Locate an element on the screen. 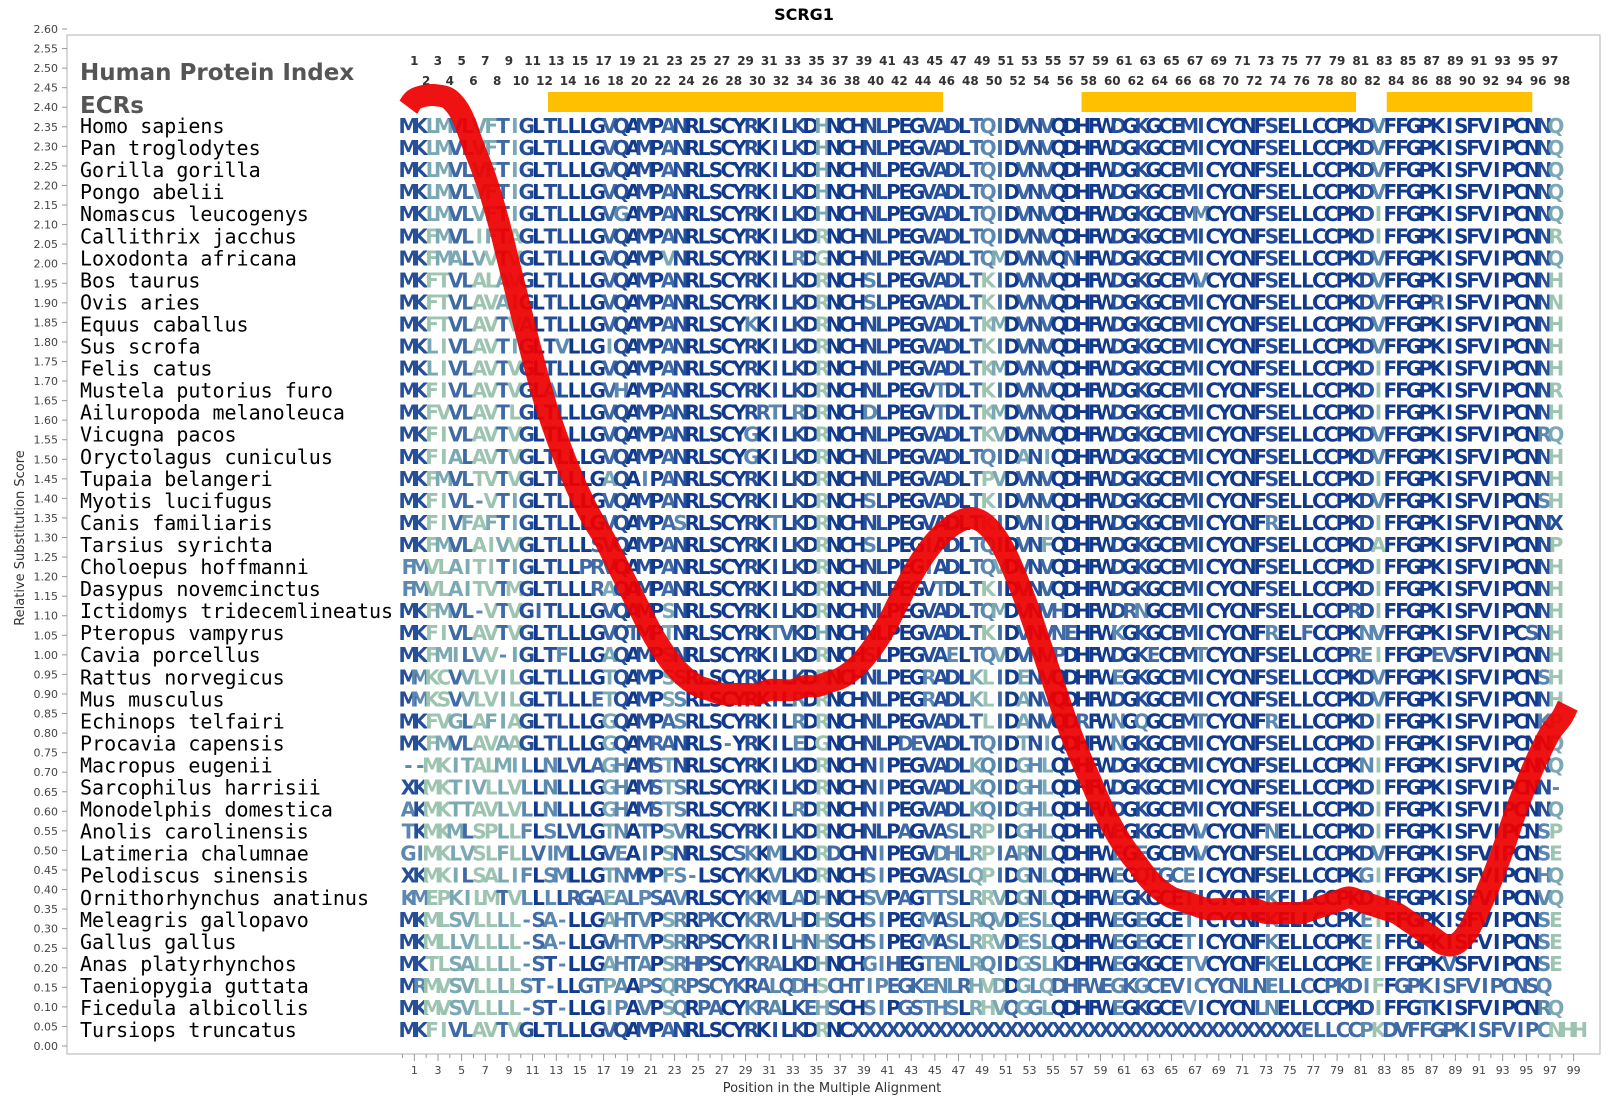  species-label: Taeniopygia guttata is located at coordinates (194, 986).